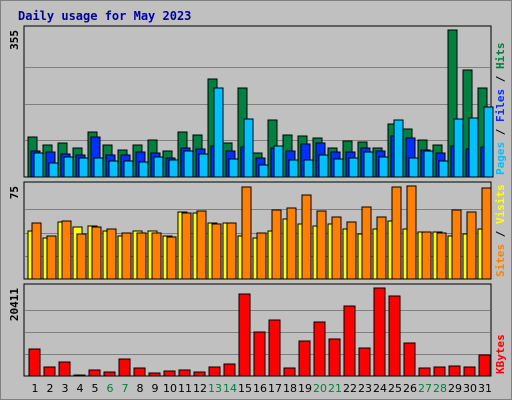 The width and height of the screenshot is (512, 400). What do you see at coordinates (305, 388) in the screenshot?
I see `day-label-19: 19` at bounding box center [305, 388].